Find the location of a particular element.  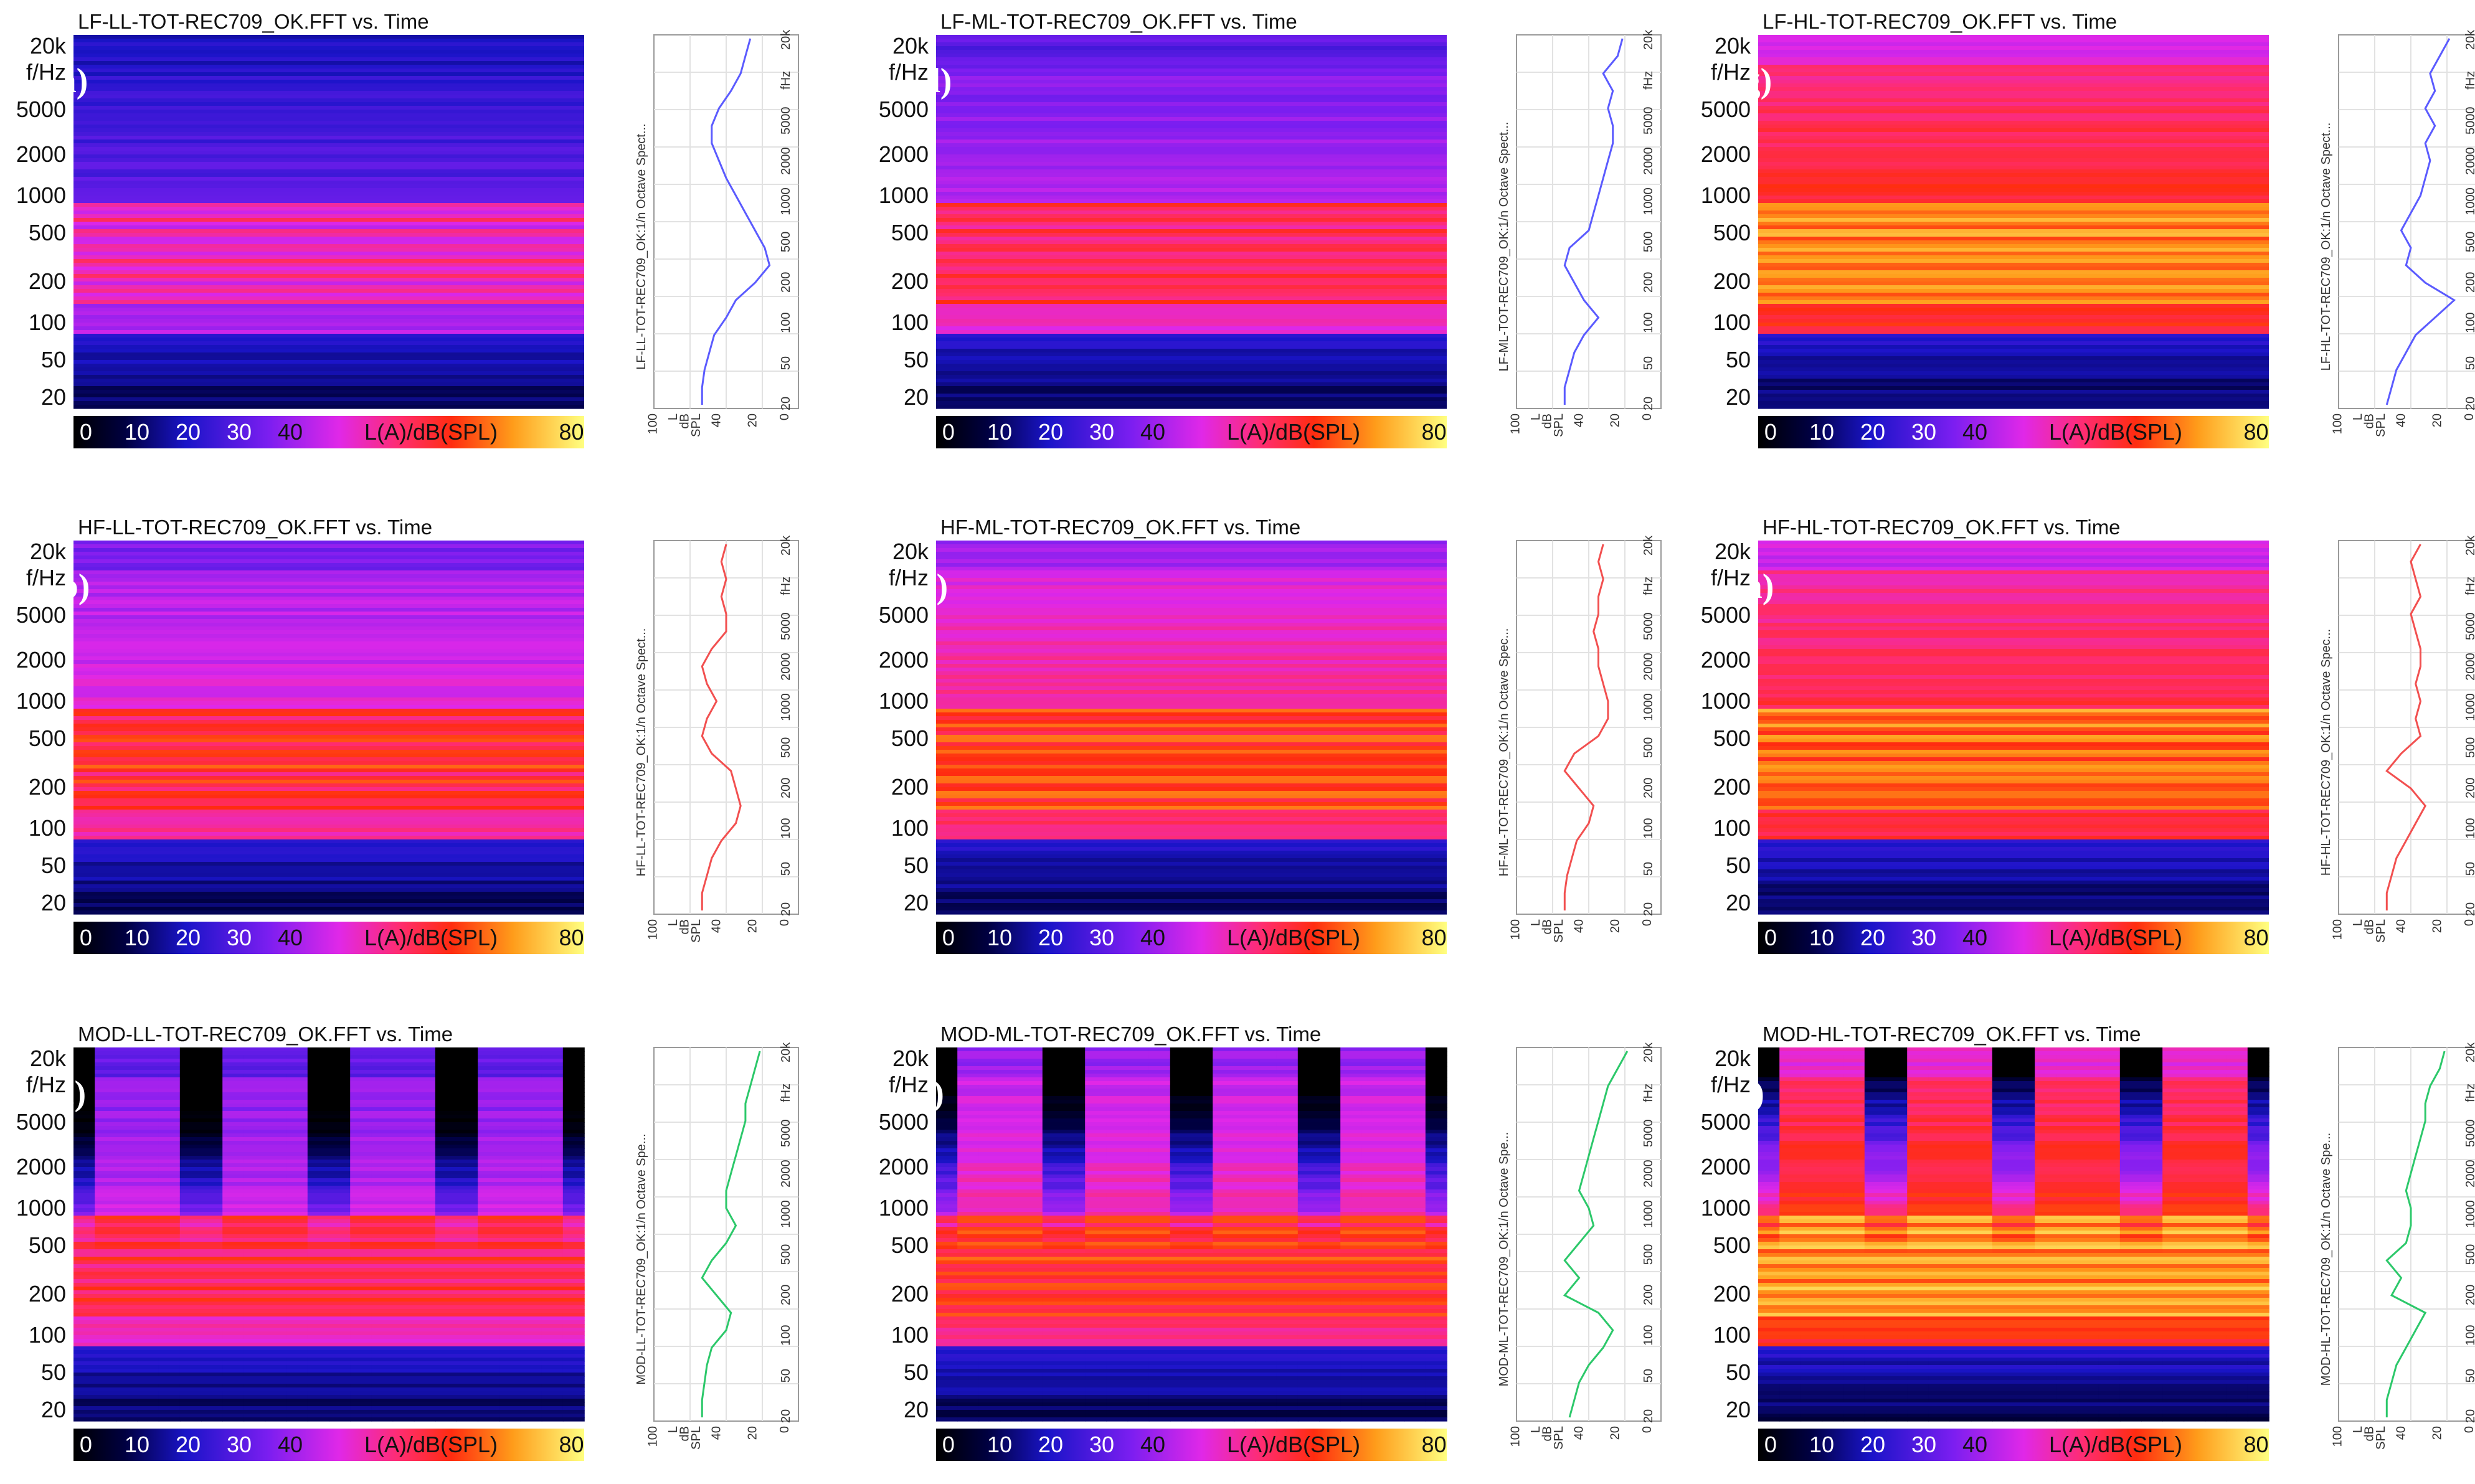

freq-tick-label: 200 is located at coordinates (910, 787).